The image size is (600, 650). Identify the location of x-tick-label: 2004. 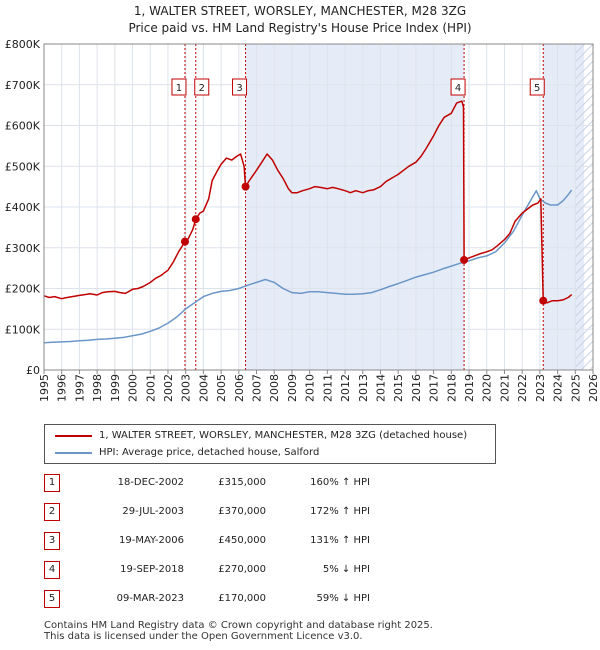
(203, 388).